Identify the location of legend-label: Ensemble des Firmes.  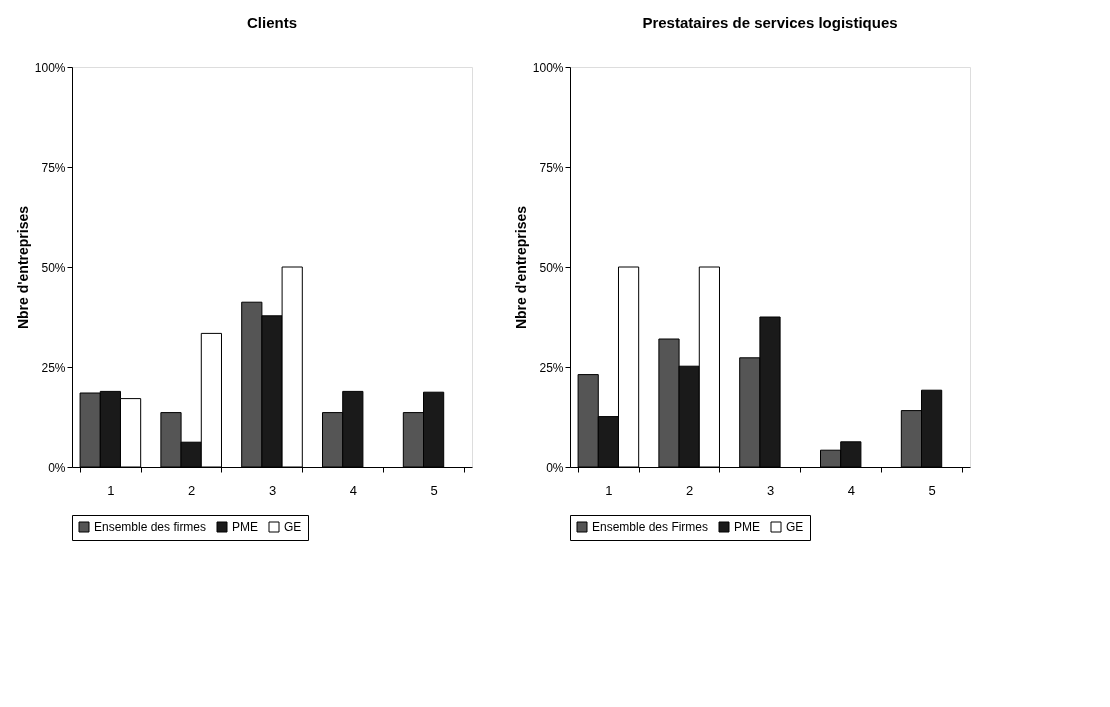
(650, 527).